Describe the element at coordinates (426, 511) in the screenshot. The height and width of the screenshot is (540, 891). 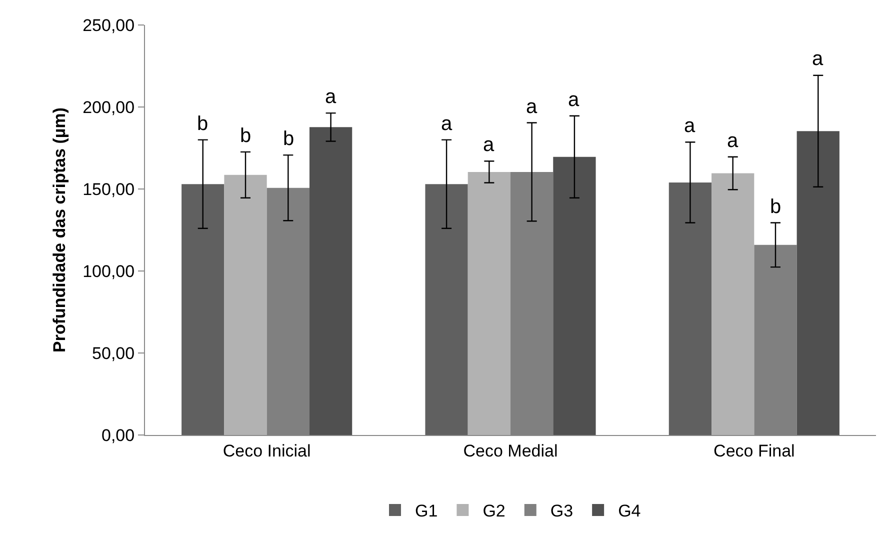
I see `legend-label: G1` at that location.